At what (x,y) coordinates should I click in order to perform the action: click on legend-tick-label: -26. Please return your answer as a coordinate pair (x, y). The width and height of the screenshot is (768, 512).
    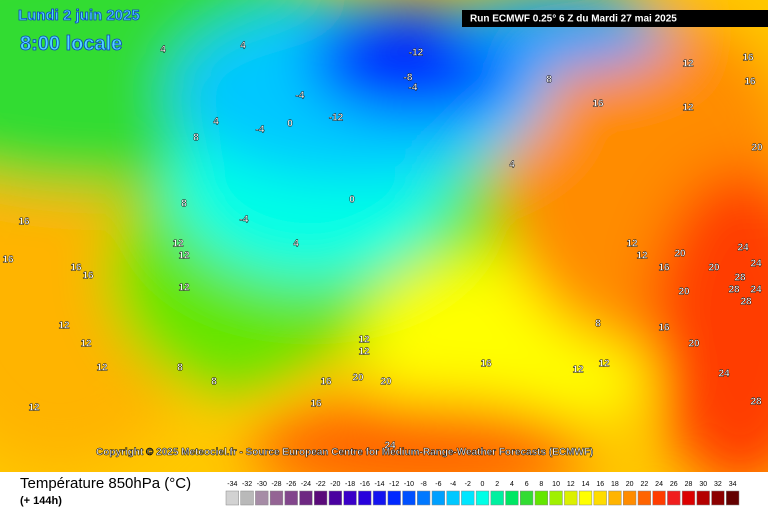
    Looking at the image, I should click on (291, 484).